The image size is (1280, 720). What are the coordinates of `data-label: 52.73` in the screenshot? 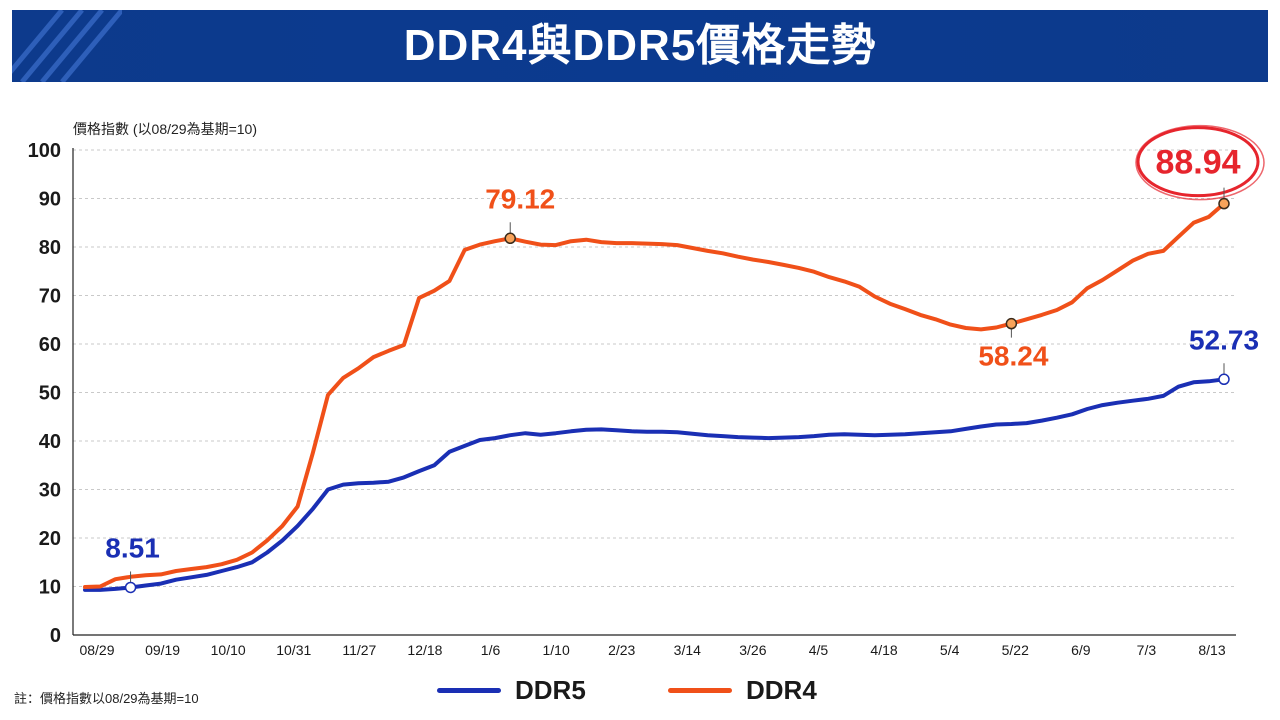 It's located at (1224, 339).